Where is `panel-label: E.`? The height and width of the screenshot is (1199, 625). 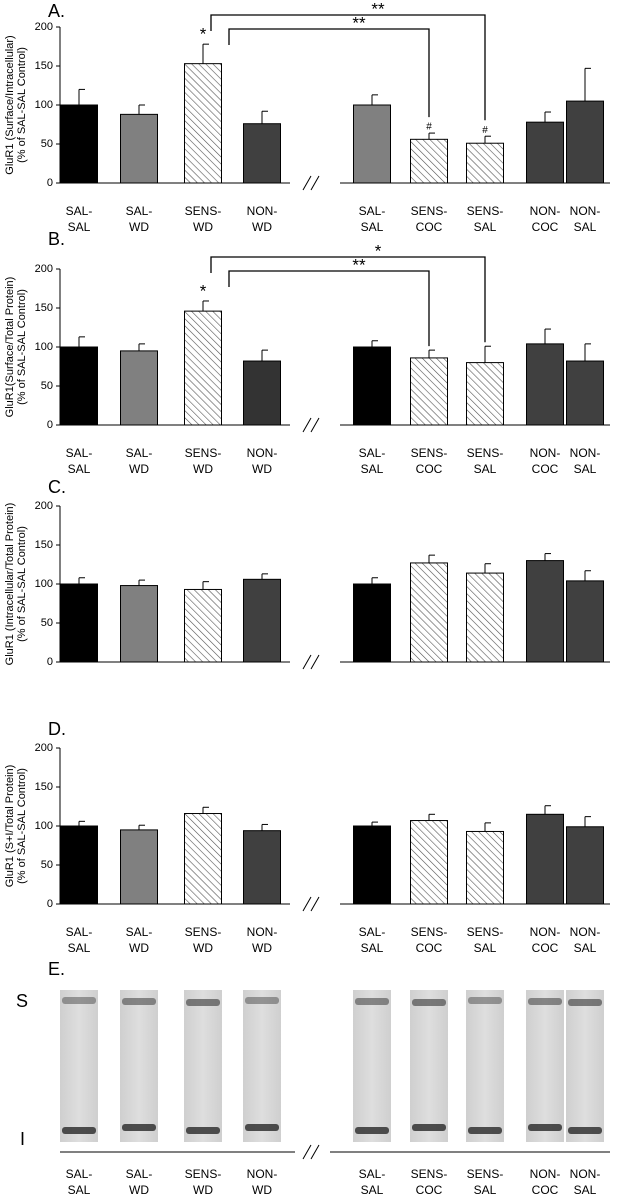
panel-label: E. is located at coordinates (56, 969).